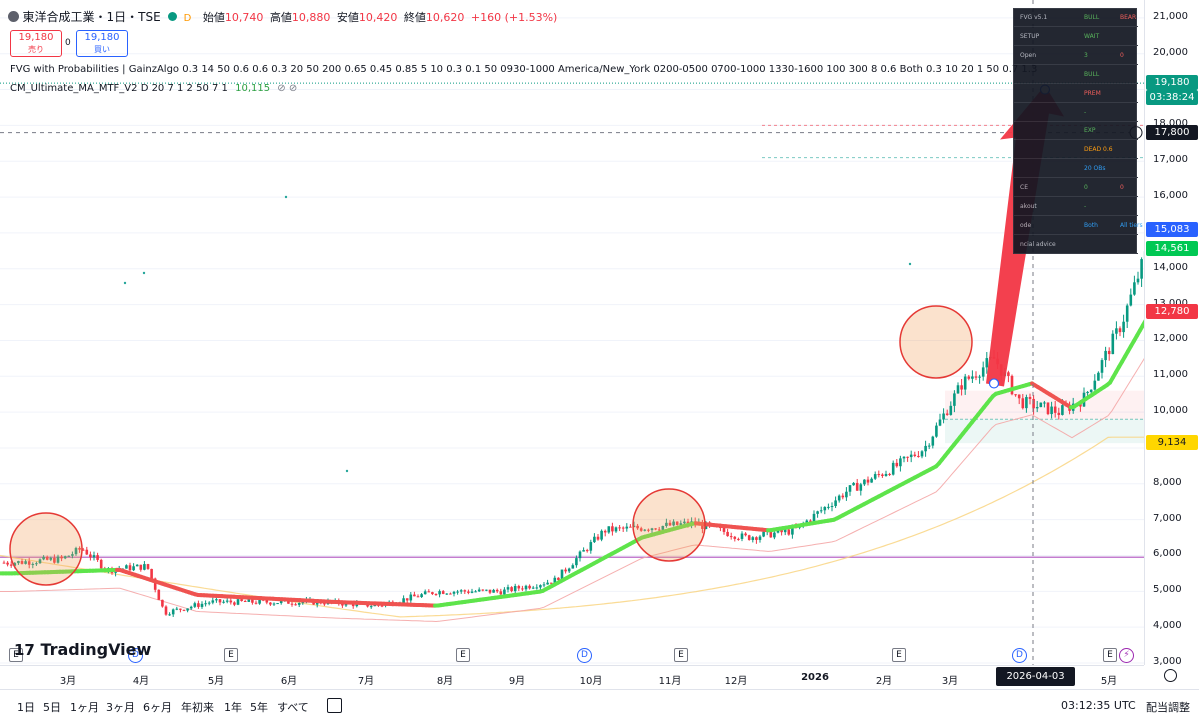  What do you see at coordinates (259, 707) in the screenshot?
I see `timeframe-button: 5年` at bounding box center [259, 707].